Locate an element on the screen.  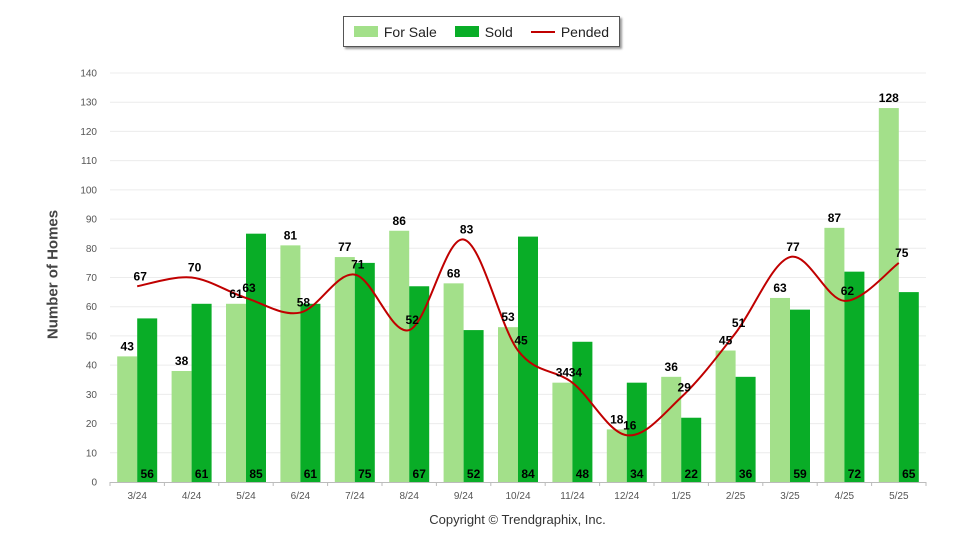
data-label-sold: 65 is located at coordinates (909, 474).